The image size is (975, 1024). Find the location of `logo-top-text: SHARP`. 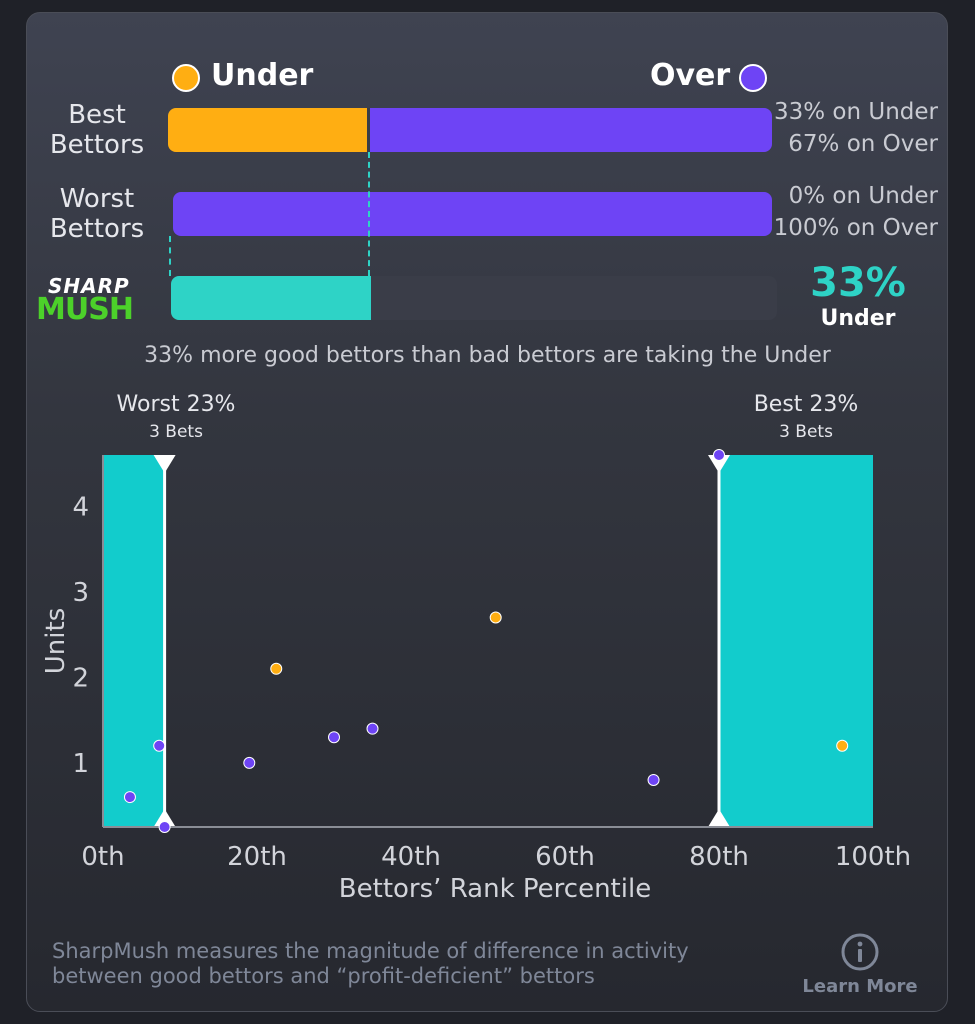

logo-top-text: SHARP is located at coordinates (89, 286).